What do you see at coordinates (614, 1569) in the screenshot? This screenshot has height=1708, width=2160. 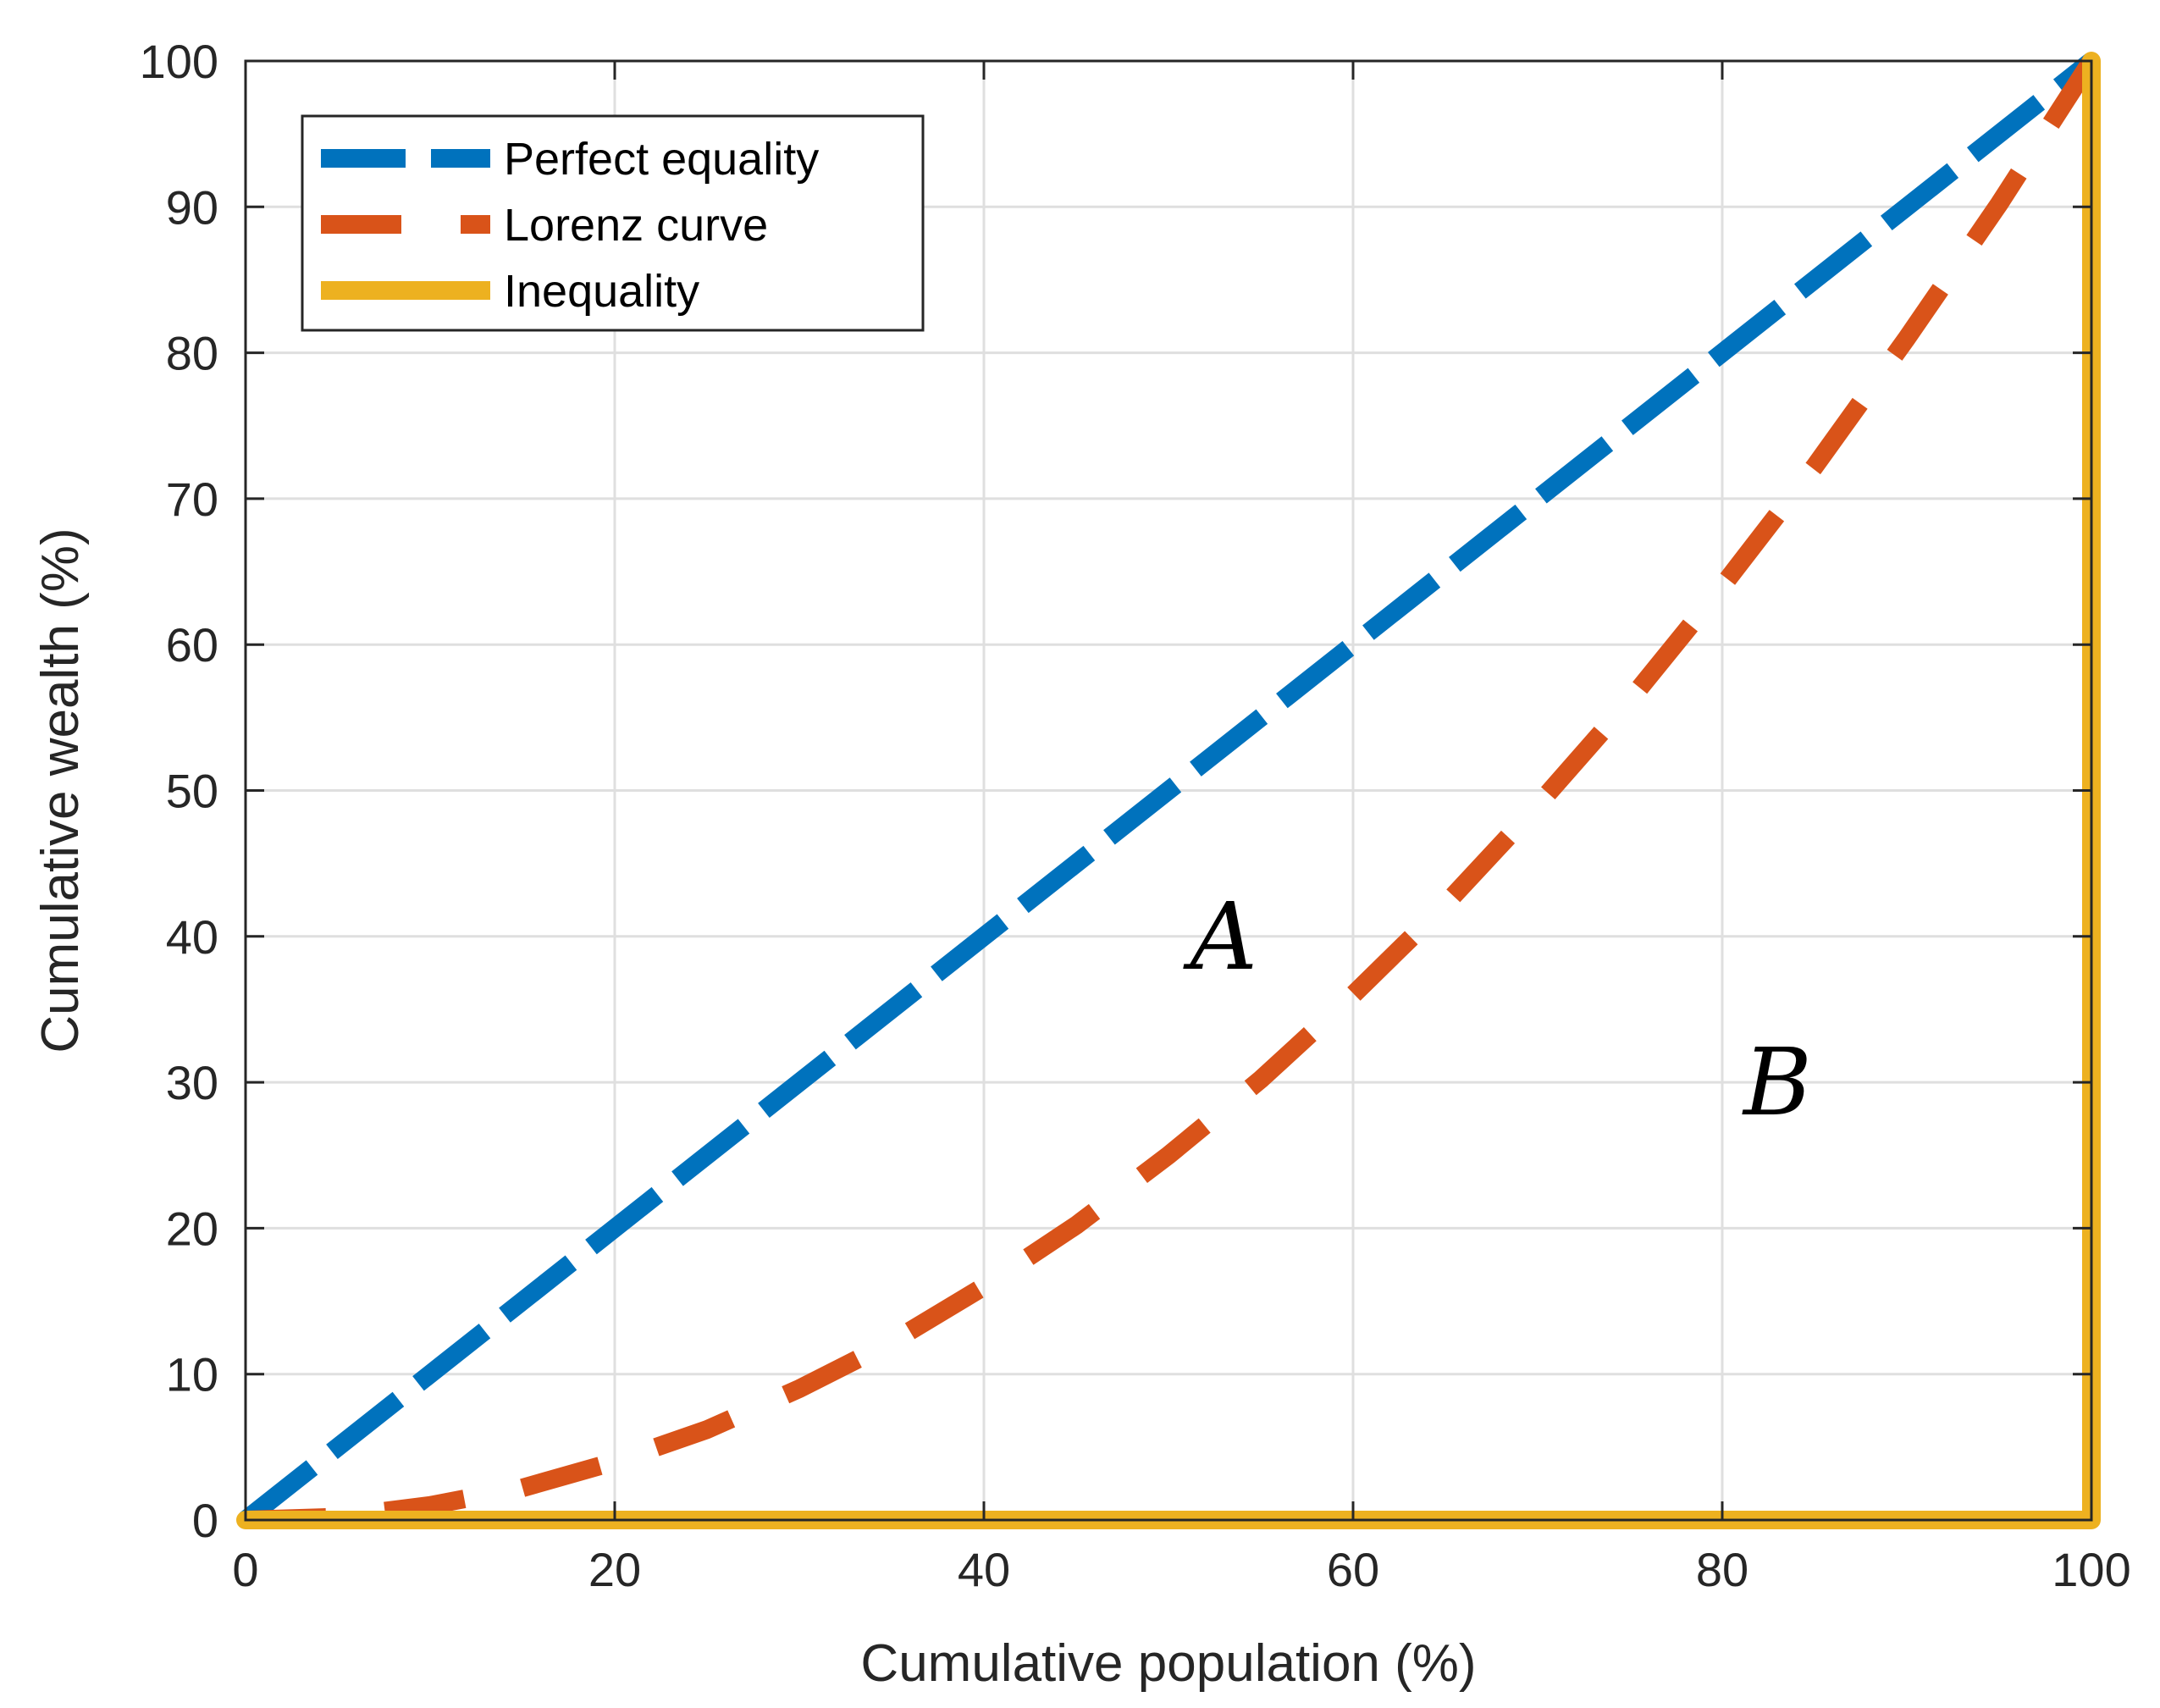 I see `x-tick-label: 20` at bounding box center [614, 1569].